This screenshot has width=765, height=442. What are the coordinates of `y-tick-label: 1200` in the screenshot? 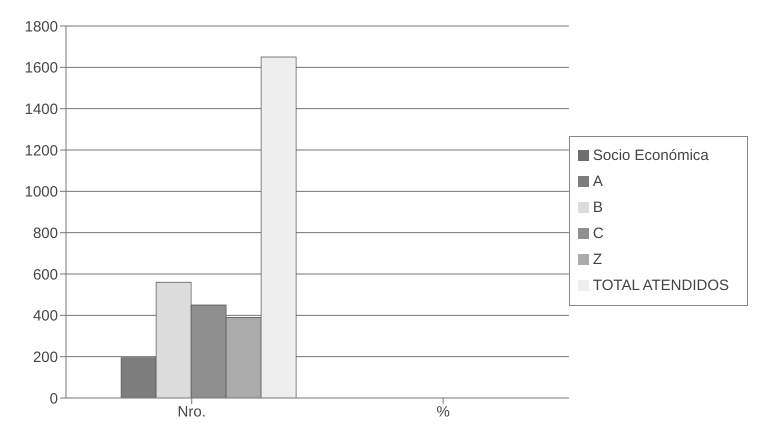 It's located at (41, 151).